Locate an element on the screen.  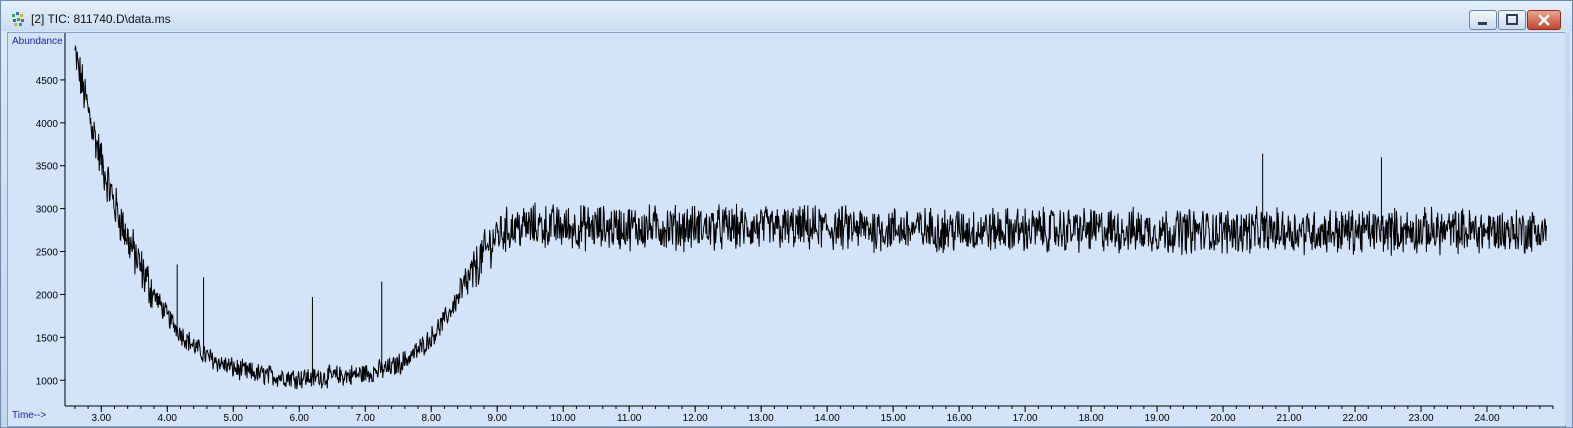
x-tick-label: 18.00 is located at coordinates (1091, 418).